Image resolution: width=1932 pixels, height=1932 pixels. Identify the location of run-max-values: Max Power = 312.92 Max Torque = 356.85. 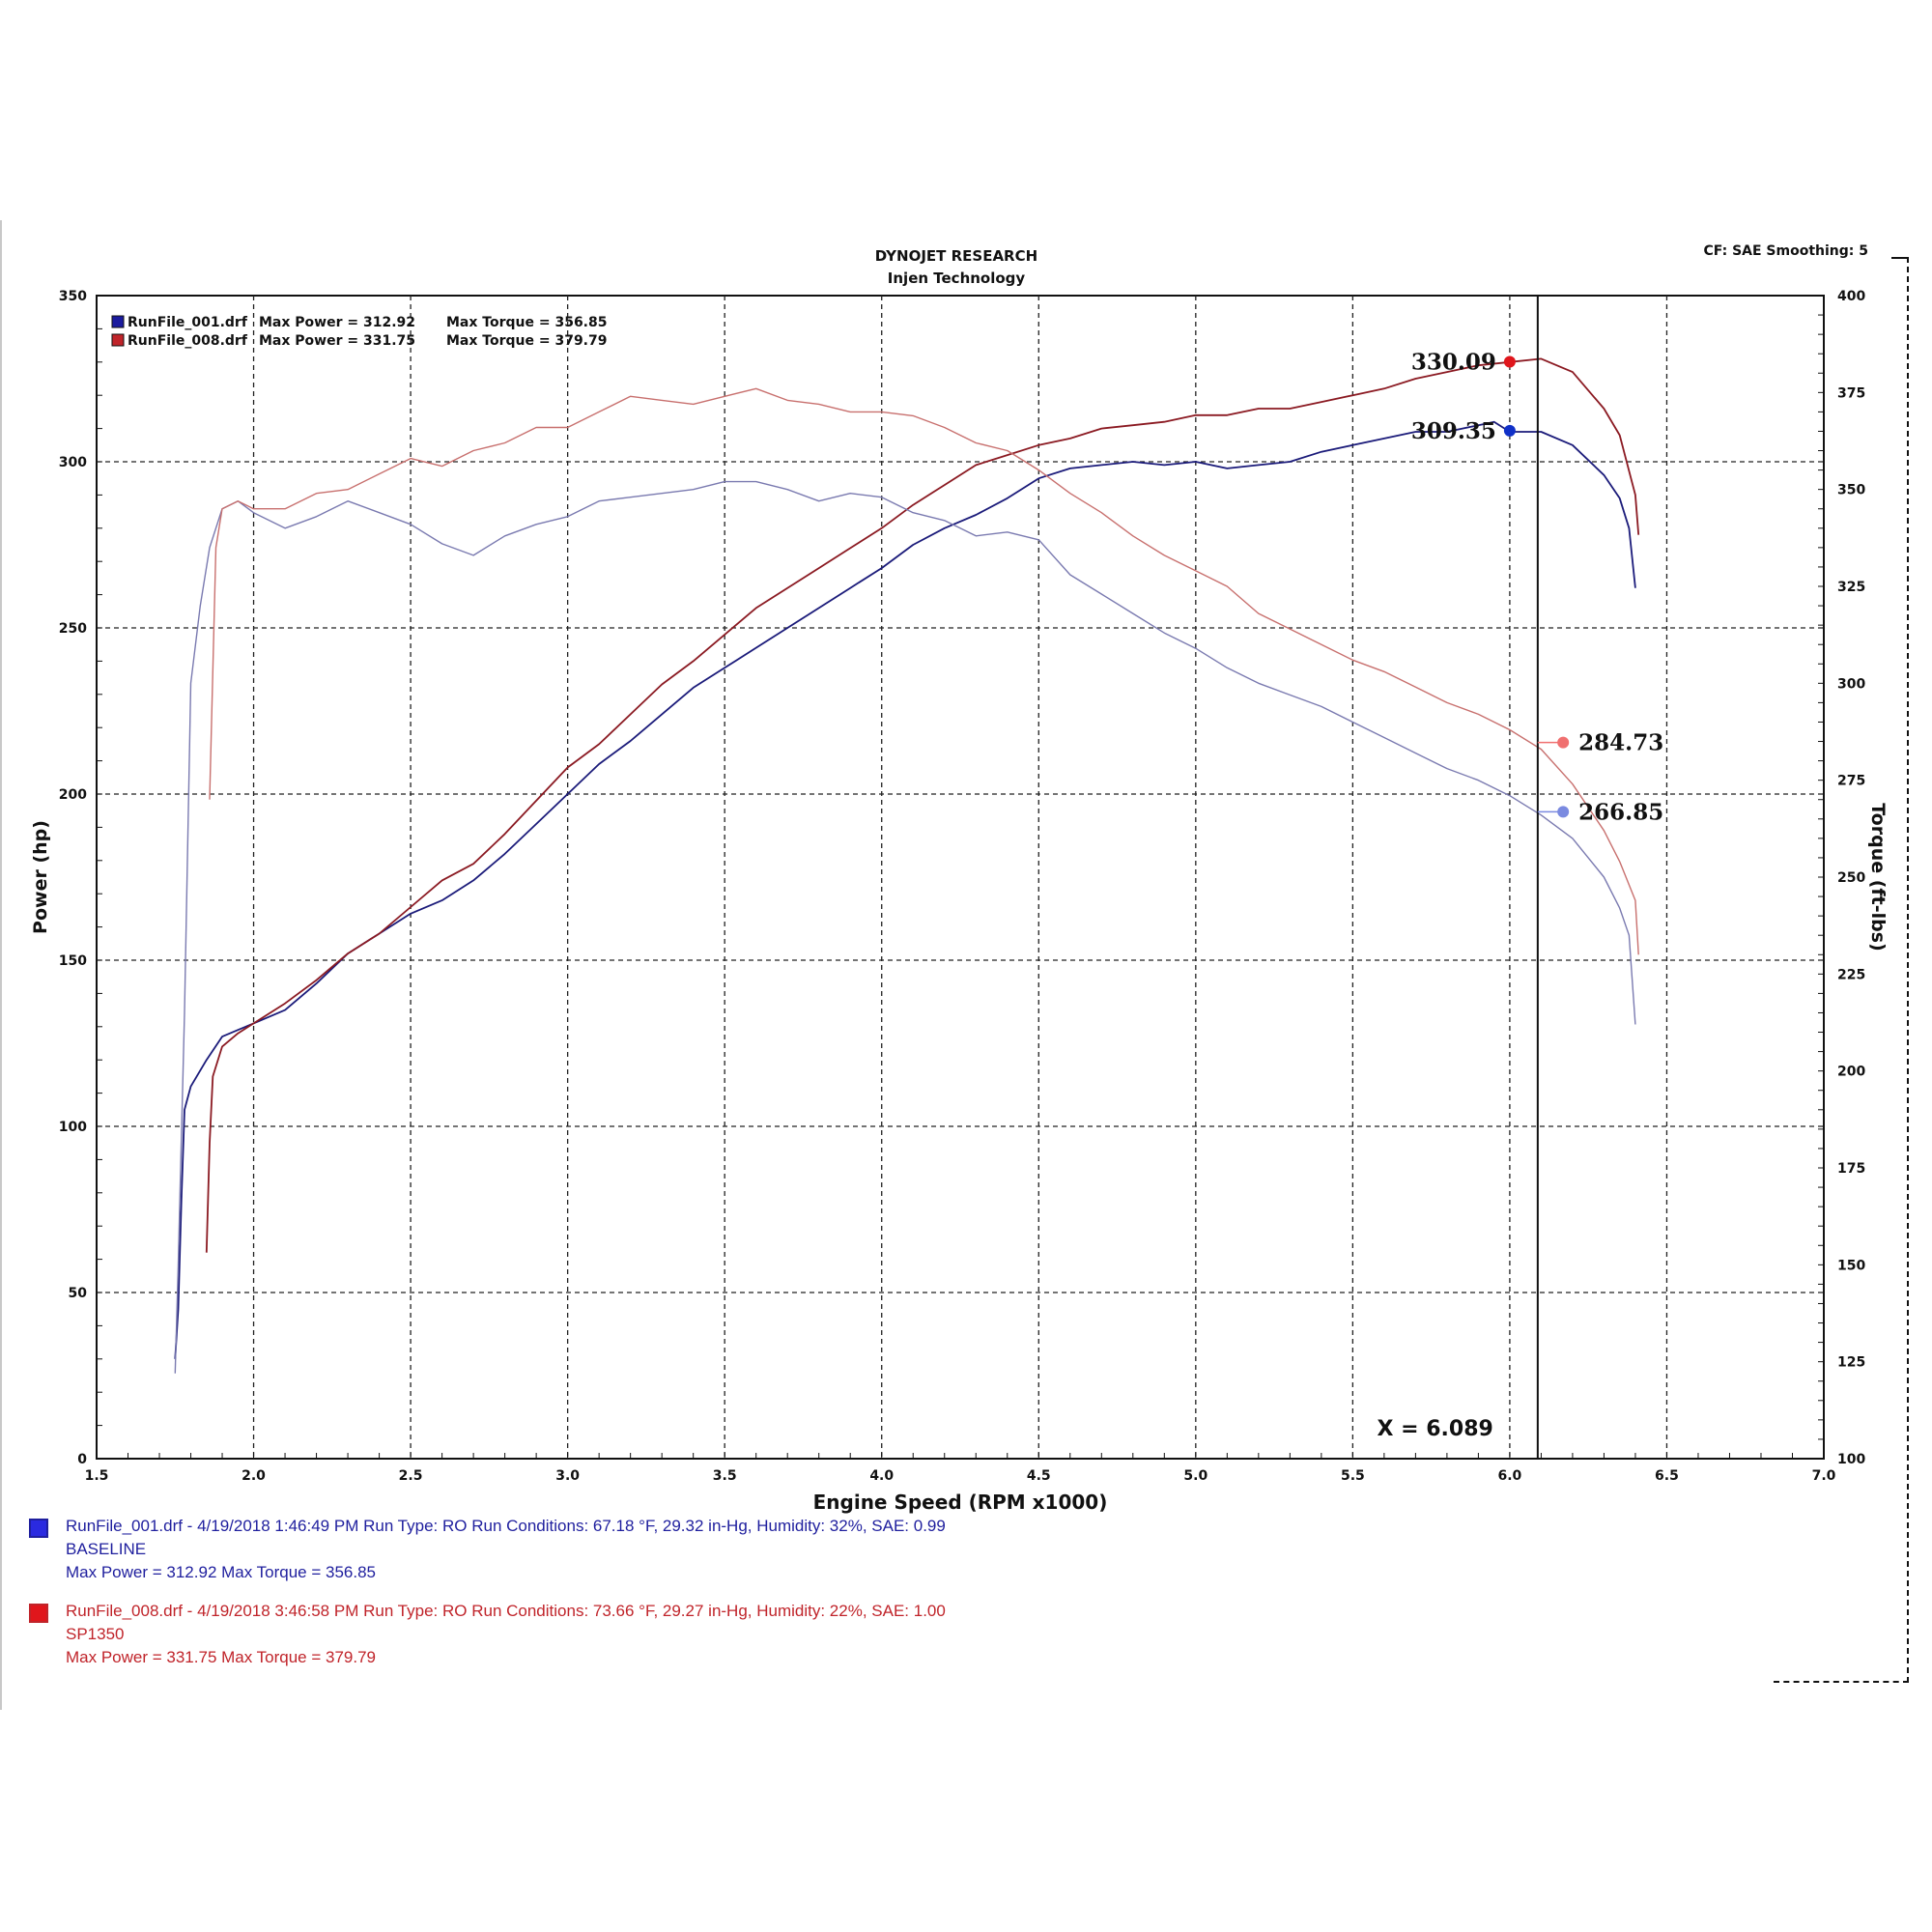
(221, 1572).